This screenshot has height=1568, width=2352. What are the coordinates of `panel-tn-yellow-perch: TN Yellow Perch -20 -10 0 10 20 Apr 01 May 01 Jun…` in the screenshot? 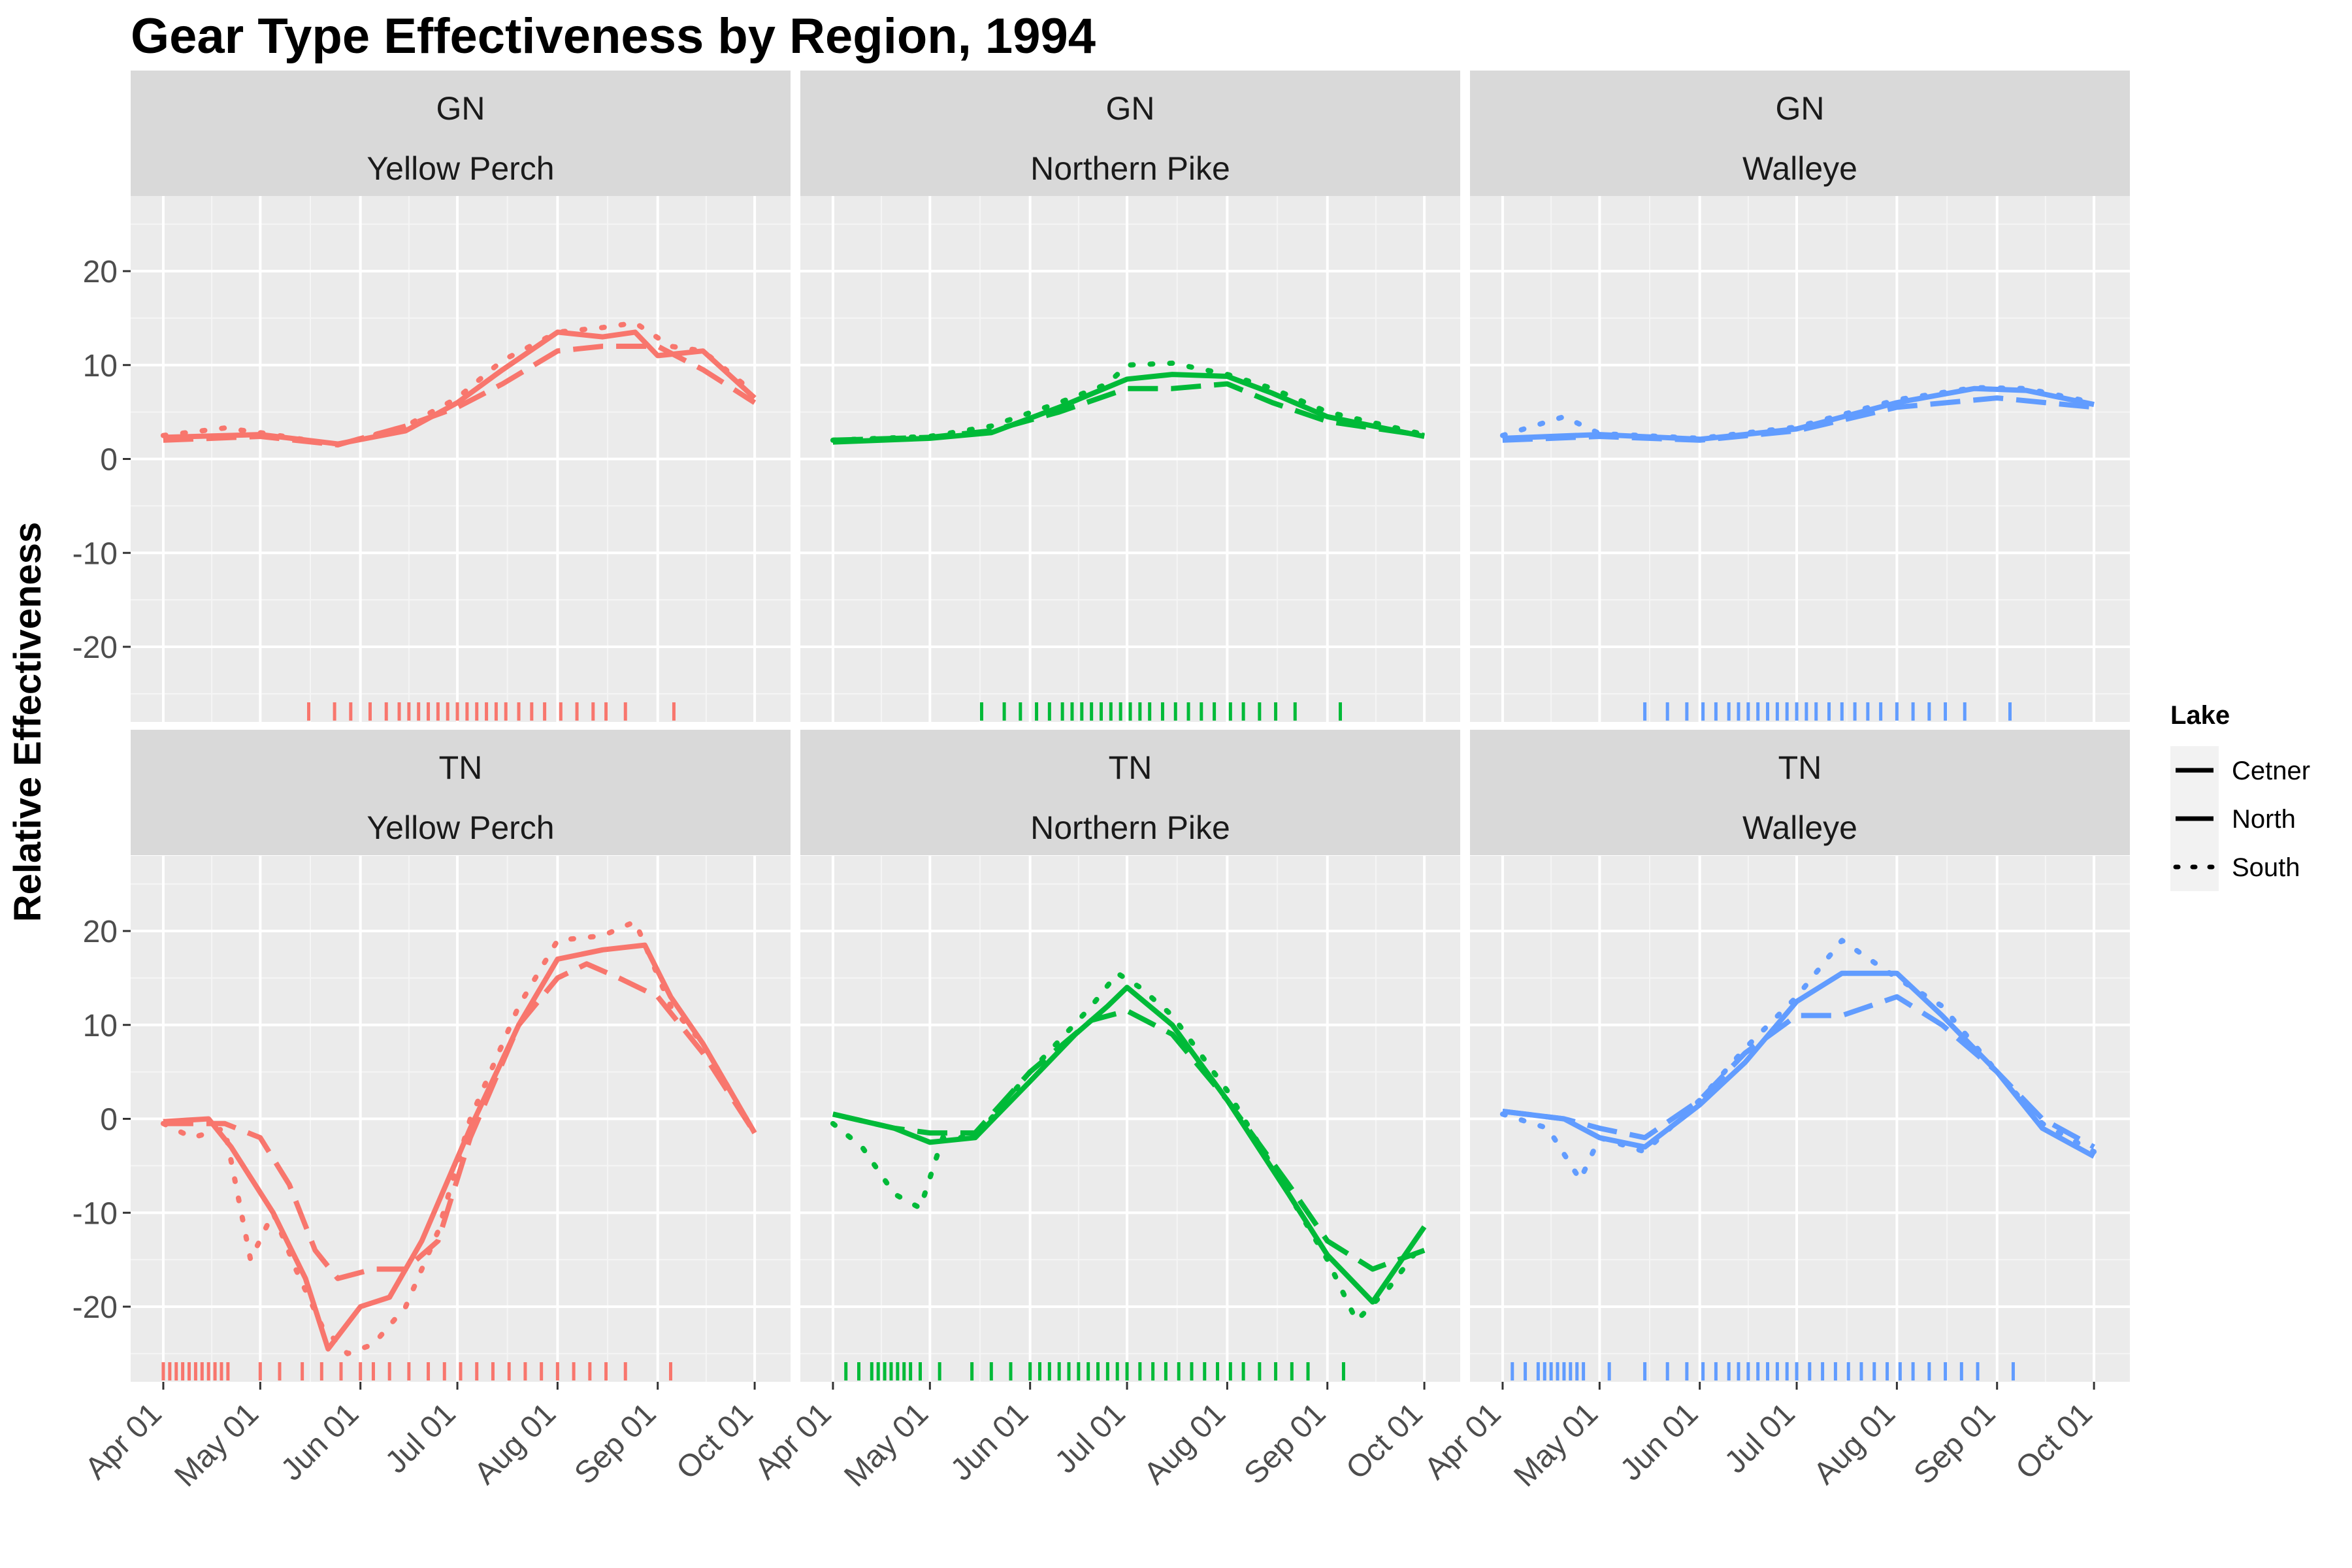 It's located at (432, 1112).